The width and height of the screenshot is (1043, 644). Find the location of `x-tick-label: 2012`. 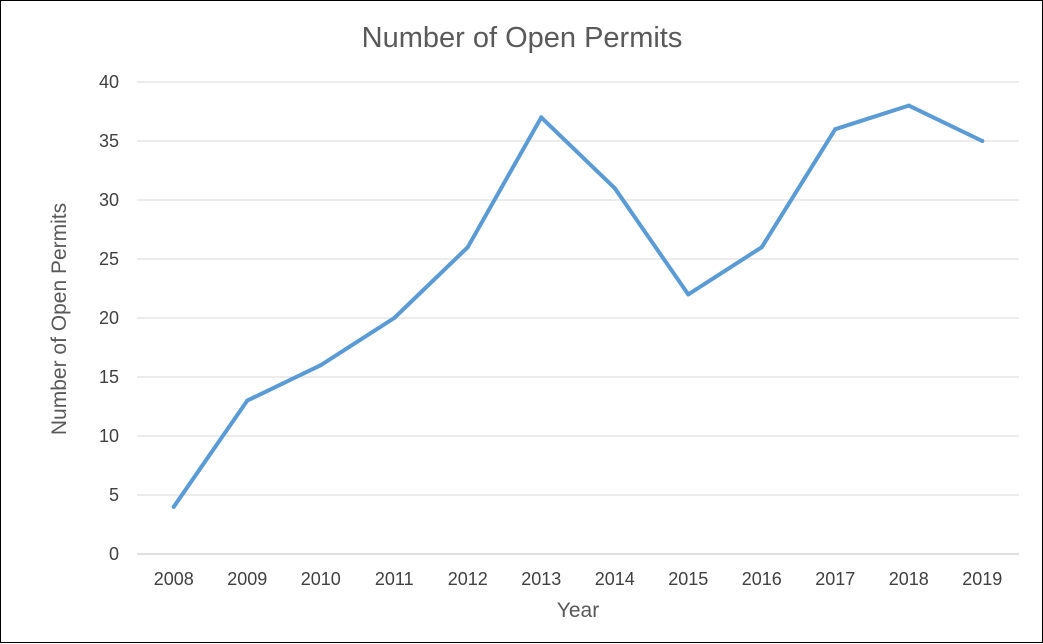

x-tick-label: 2012 is located at coordinates (468, 579).